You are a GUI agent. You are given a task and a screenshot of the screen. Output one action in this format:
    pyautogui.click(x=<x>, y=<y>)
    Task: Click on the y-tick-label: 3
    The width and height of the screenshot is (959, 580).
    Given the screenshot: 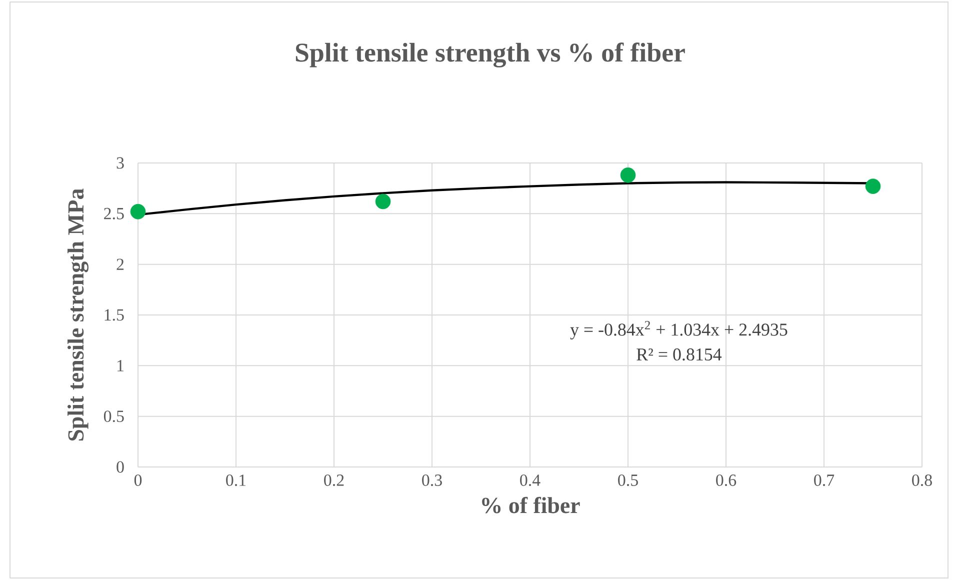 What is the action you would take?
    pyautogui.click(x=120, y=163)
    